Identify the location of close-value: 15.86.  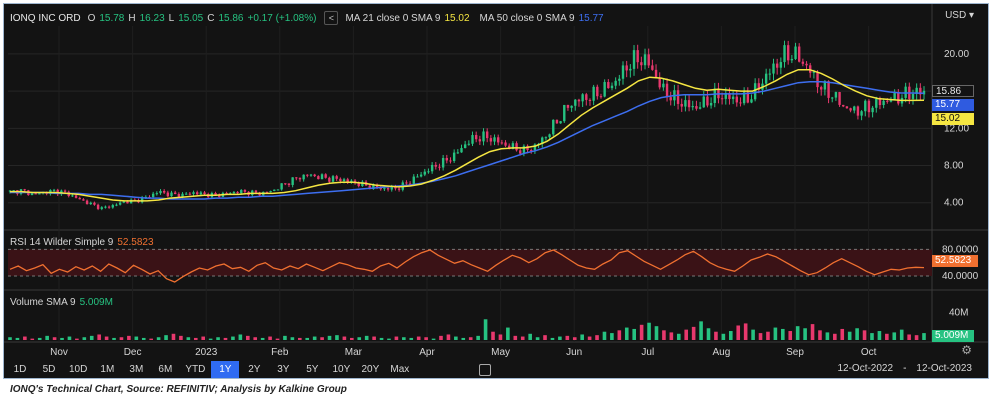
(231, 18).